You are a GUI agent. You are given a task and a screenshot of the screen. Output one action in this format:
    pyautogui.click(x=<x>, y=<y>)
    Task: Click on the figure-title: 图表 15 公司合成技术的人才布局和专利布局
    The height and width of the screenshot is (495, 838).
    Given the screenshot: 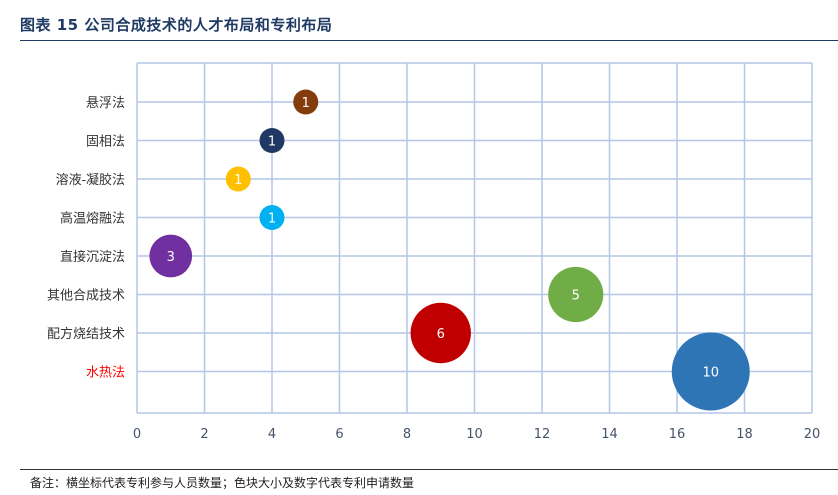 What is the action you would take?
    pyautogui.click(x=176, y=25)
    